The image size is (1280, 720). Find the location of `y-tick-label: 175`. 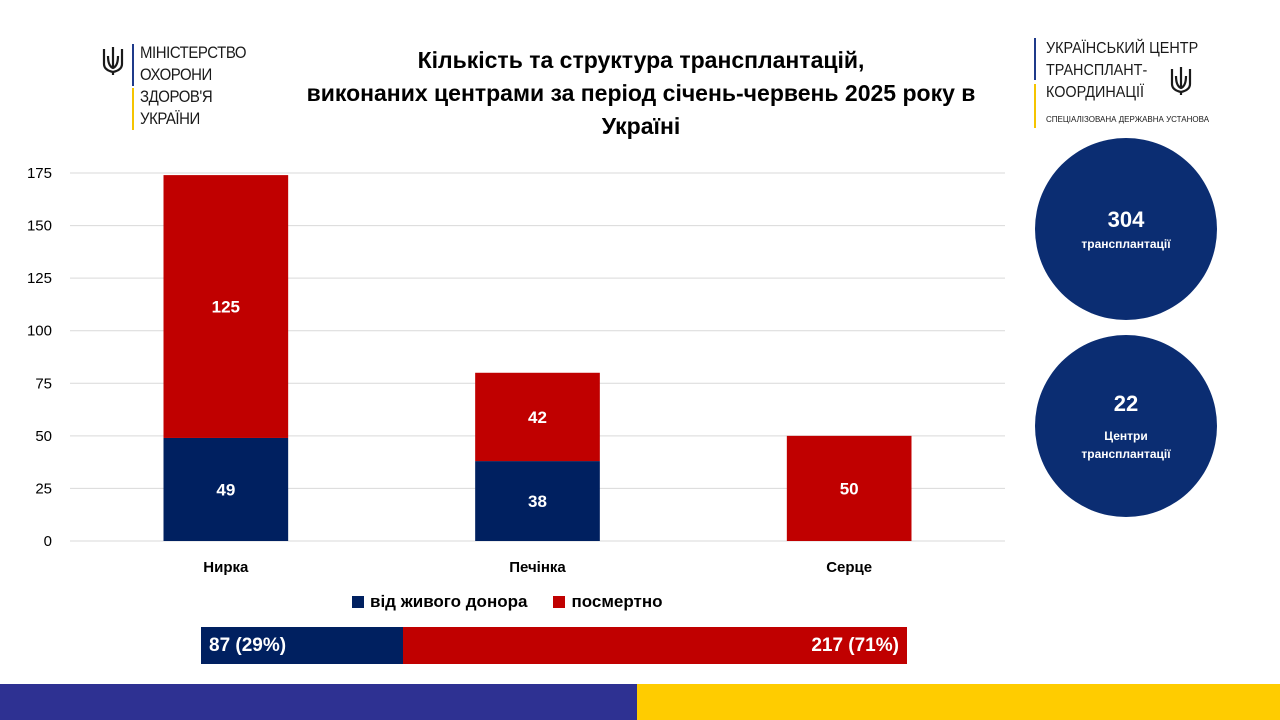

y-tick-label: 175 is located at coordinates (39, 173).